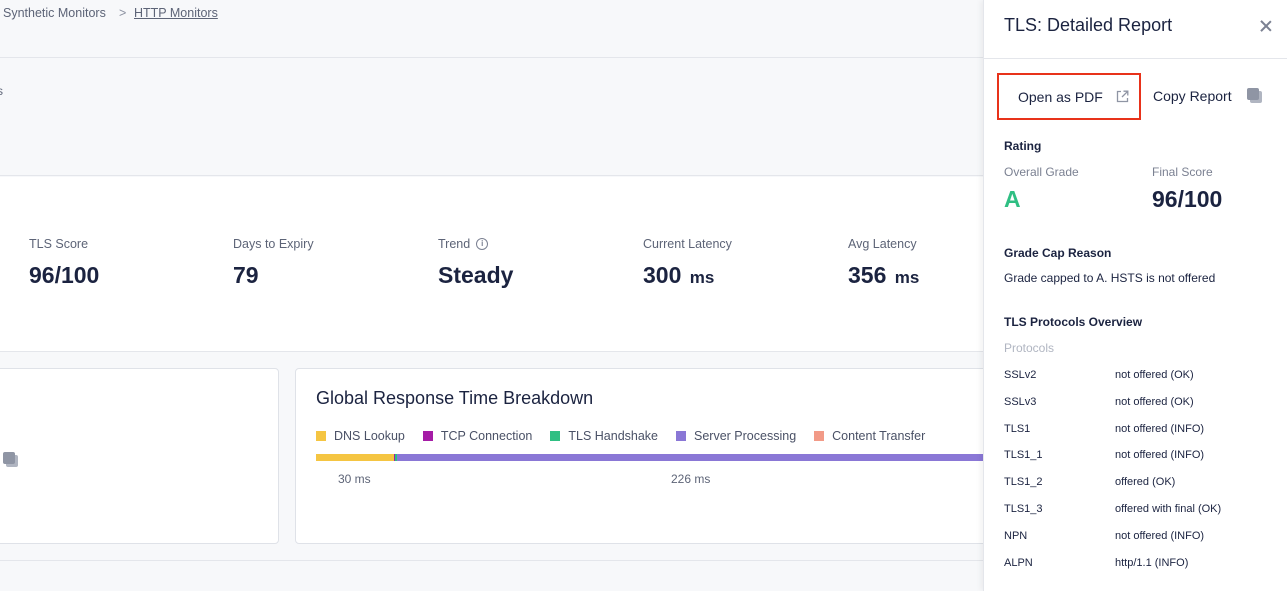  What do you see at coordinates (273, 244) in the screenshot?
I see `stat-label: Days to Expiry` at bounding box center [273, 244].